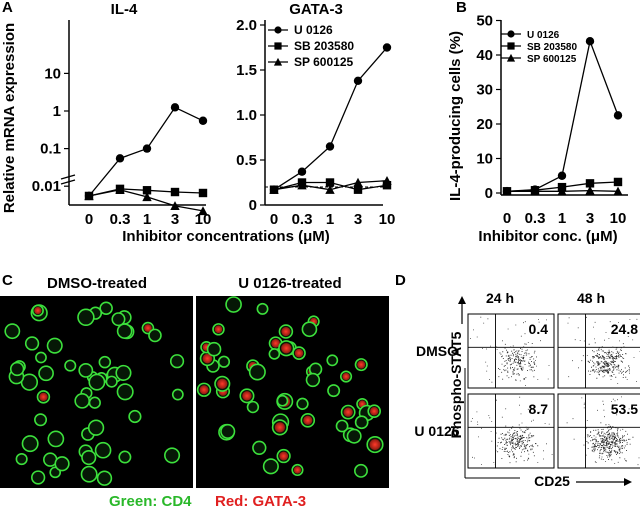  Describe the element at coordinates (489, 193) in the screenshot. I see `chart2-ytick-0: 0` at that location.